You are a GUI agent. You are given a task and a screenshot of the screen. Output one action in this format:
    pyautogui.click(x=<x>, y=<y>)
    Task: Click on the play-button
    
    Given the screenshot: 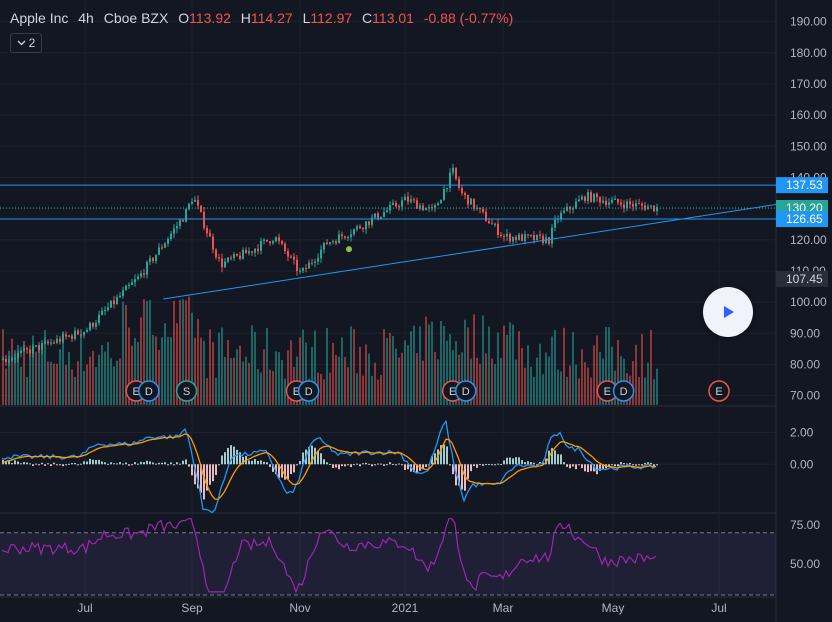 What is the action you would take?
    pyautogui.click(x=728, y=312)
    